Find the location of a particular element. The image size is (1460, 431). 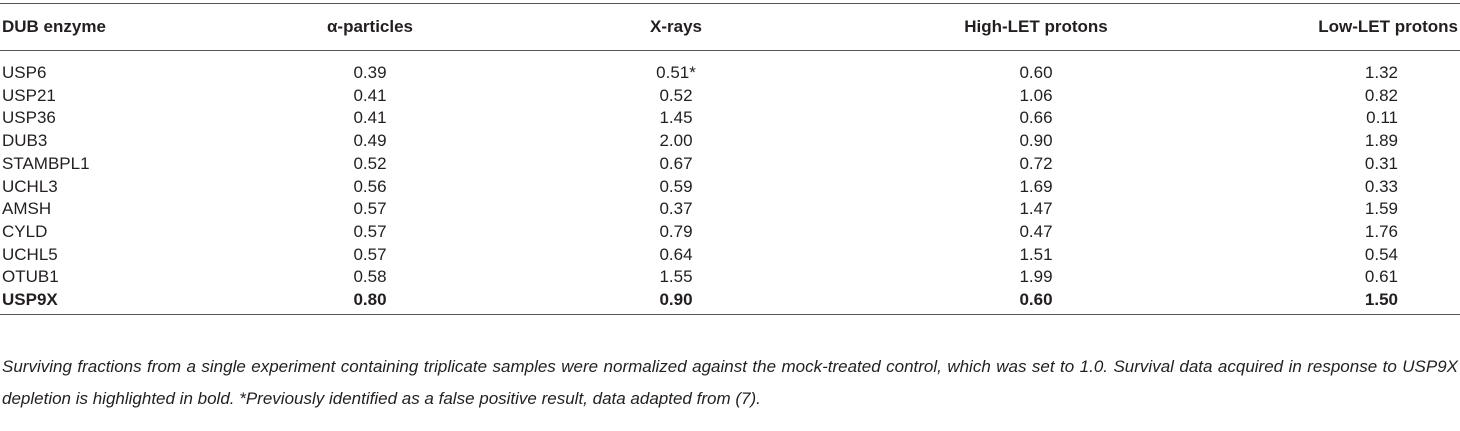

enzyme-cell: USP6 is located at coordinates (24, 72).